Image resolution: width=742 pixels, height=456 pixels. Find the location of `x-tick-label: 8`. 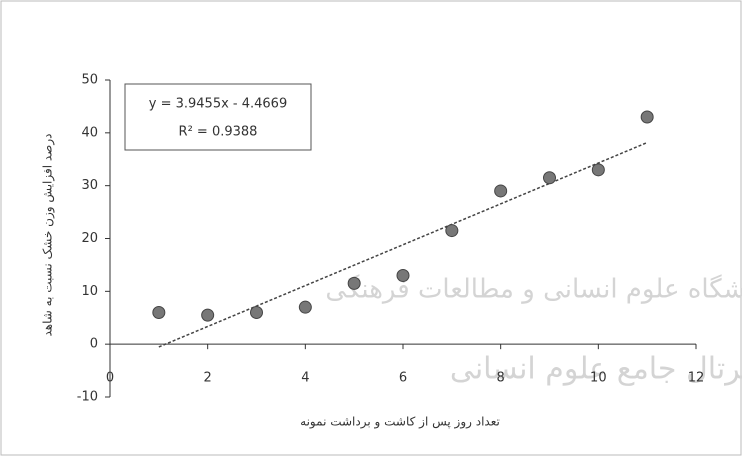

x-tick-label: 8 is located at coordinates (501, 378).